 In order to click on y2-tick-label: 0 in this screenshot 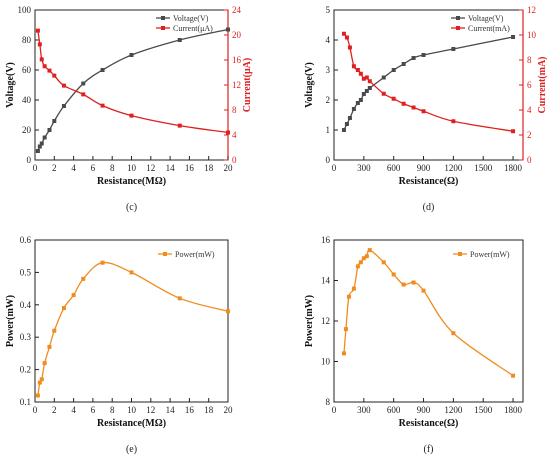, I will do `click(234, 160)`.